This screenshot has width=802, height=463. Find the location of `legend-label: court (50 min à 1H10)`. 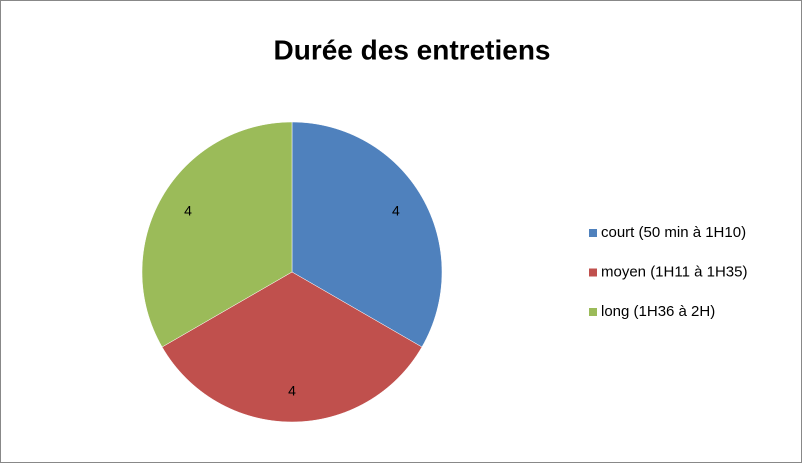

legend-label: court (50 min à 1H10) is located at coordinates (673, 232).